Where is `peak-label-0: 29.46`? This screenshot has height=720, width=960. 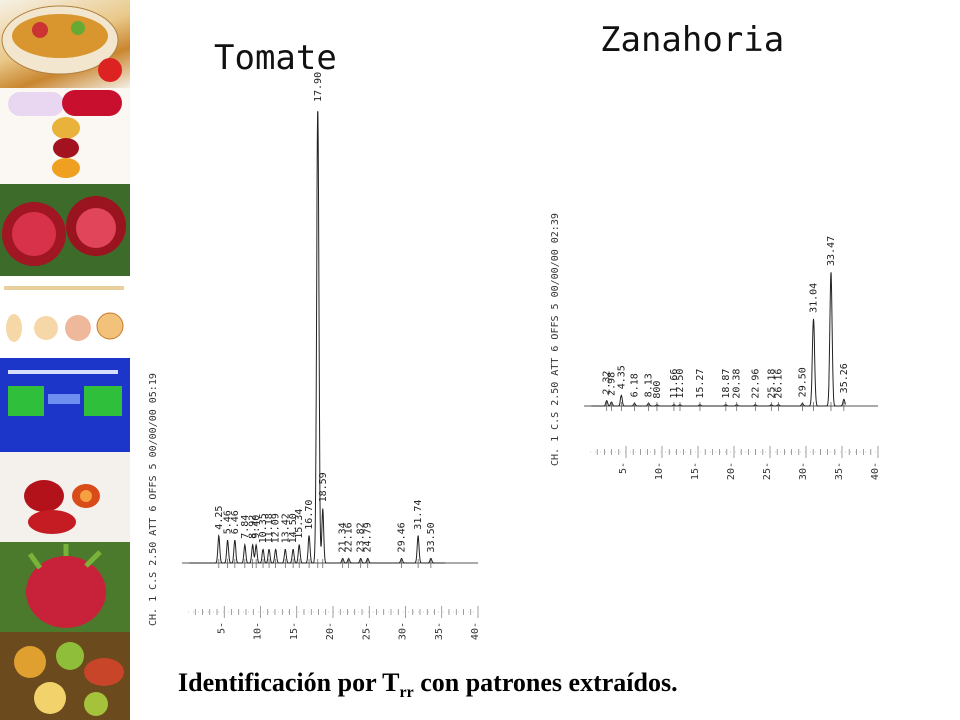
peak-label-0: 29.46 is located at coordinates (402, 537).